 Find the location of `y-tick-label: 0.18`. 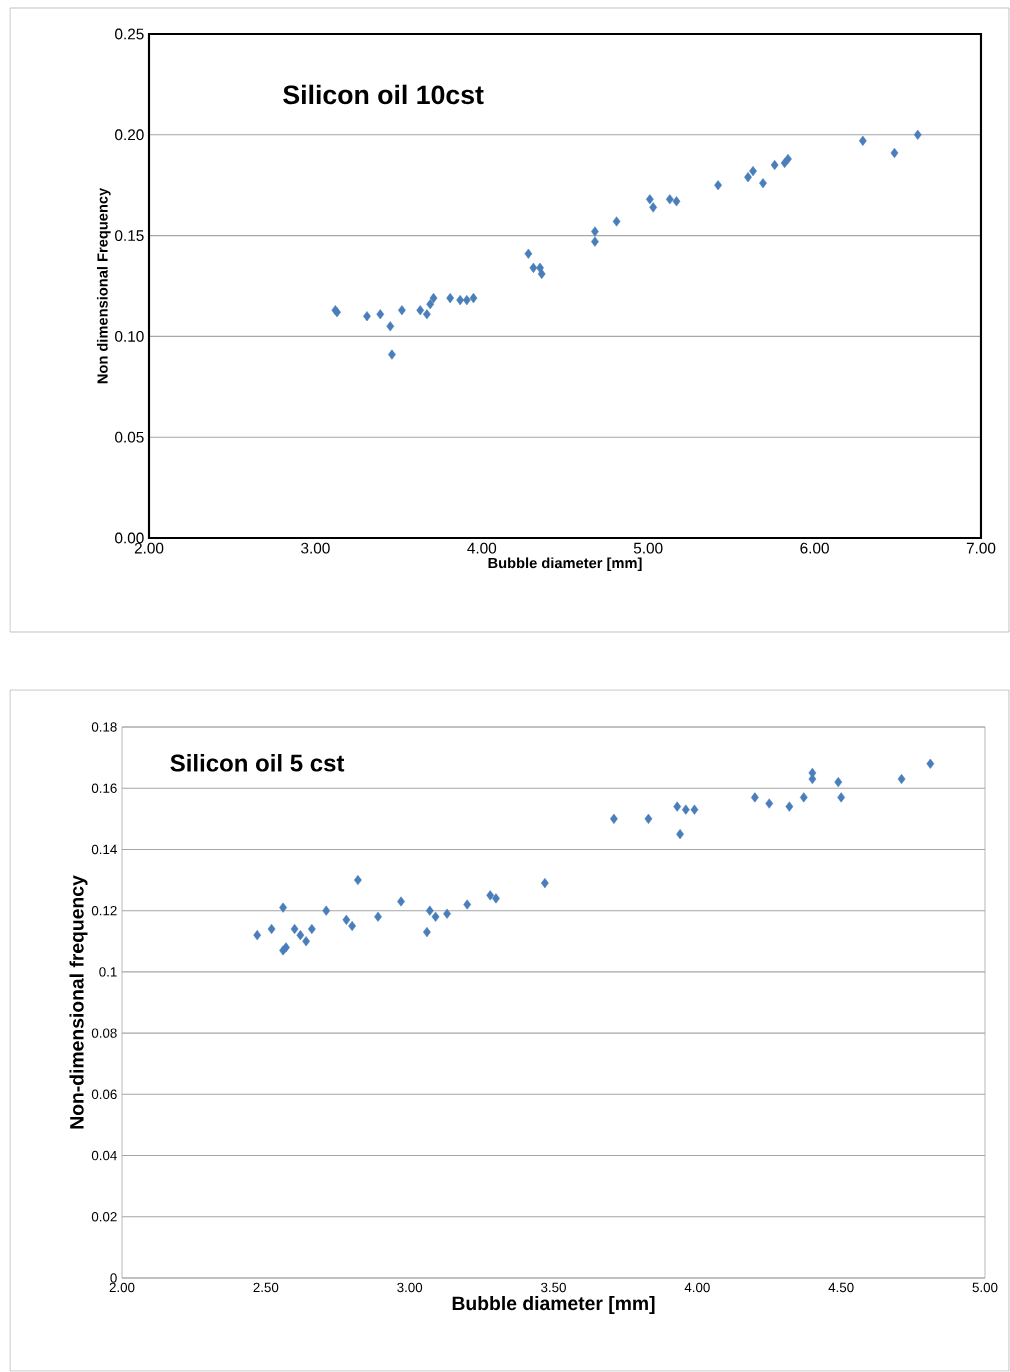

y-tick-label: 0.18 is located at coordinates (104, 727).